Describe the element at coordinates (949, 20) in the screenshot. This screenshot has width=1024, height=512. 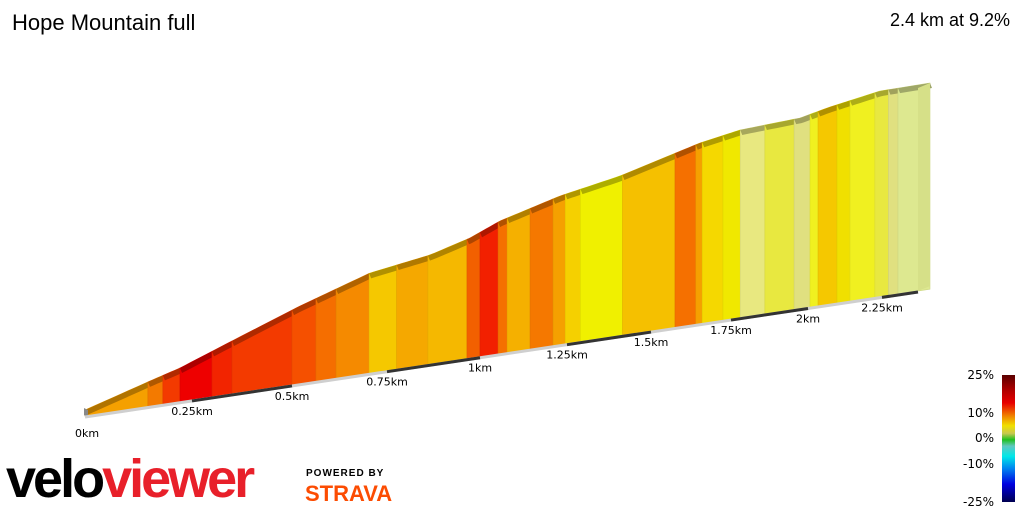
I see `climb-summary: 2.4 km at 9.2%` at that location.